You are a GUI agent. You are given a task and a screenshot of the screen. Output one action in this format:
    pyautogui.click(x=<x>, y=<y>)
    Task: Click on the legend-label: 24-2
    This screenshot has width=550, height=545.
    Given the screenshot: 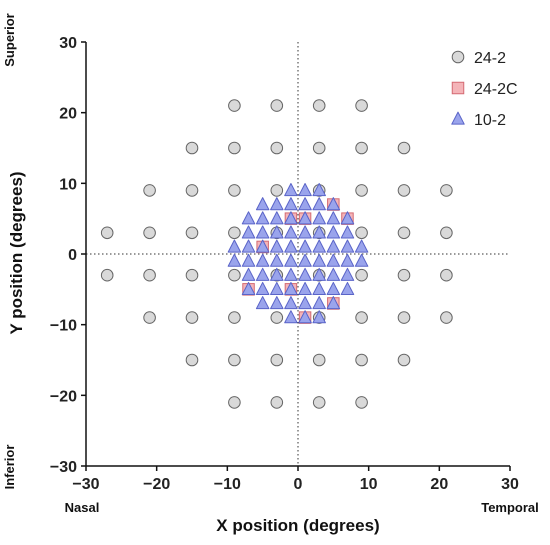 What is the action you would take?
    pyautogui.click(x=490, y=58)
    